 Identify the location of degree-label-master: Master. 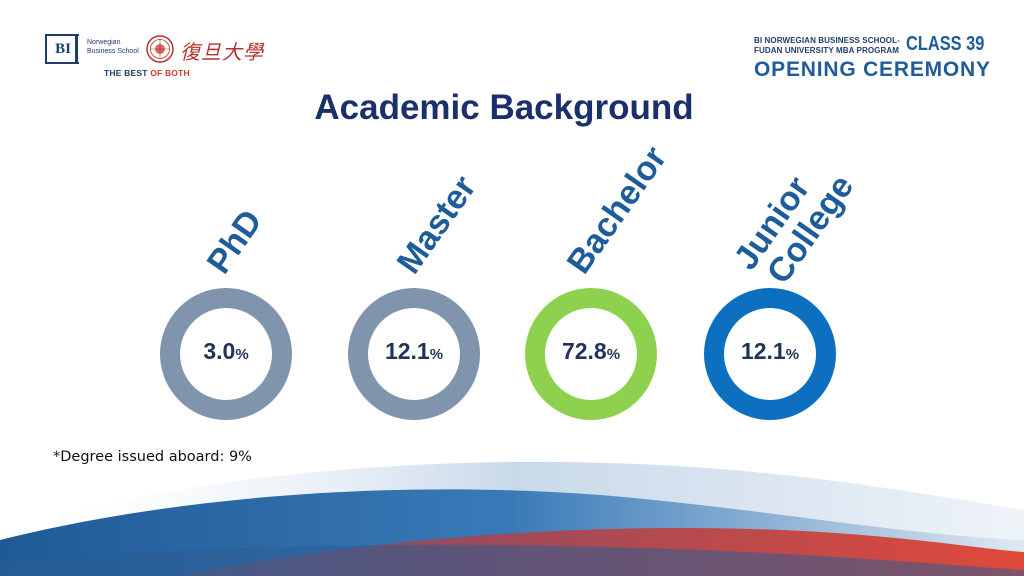
(436, 224).